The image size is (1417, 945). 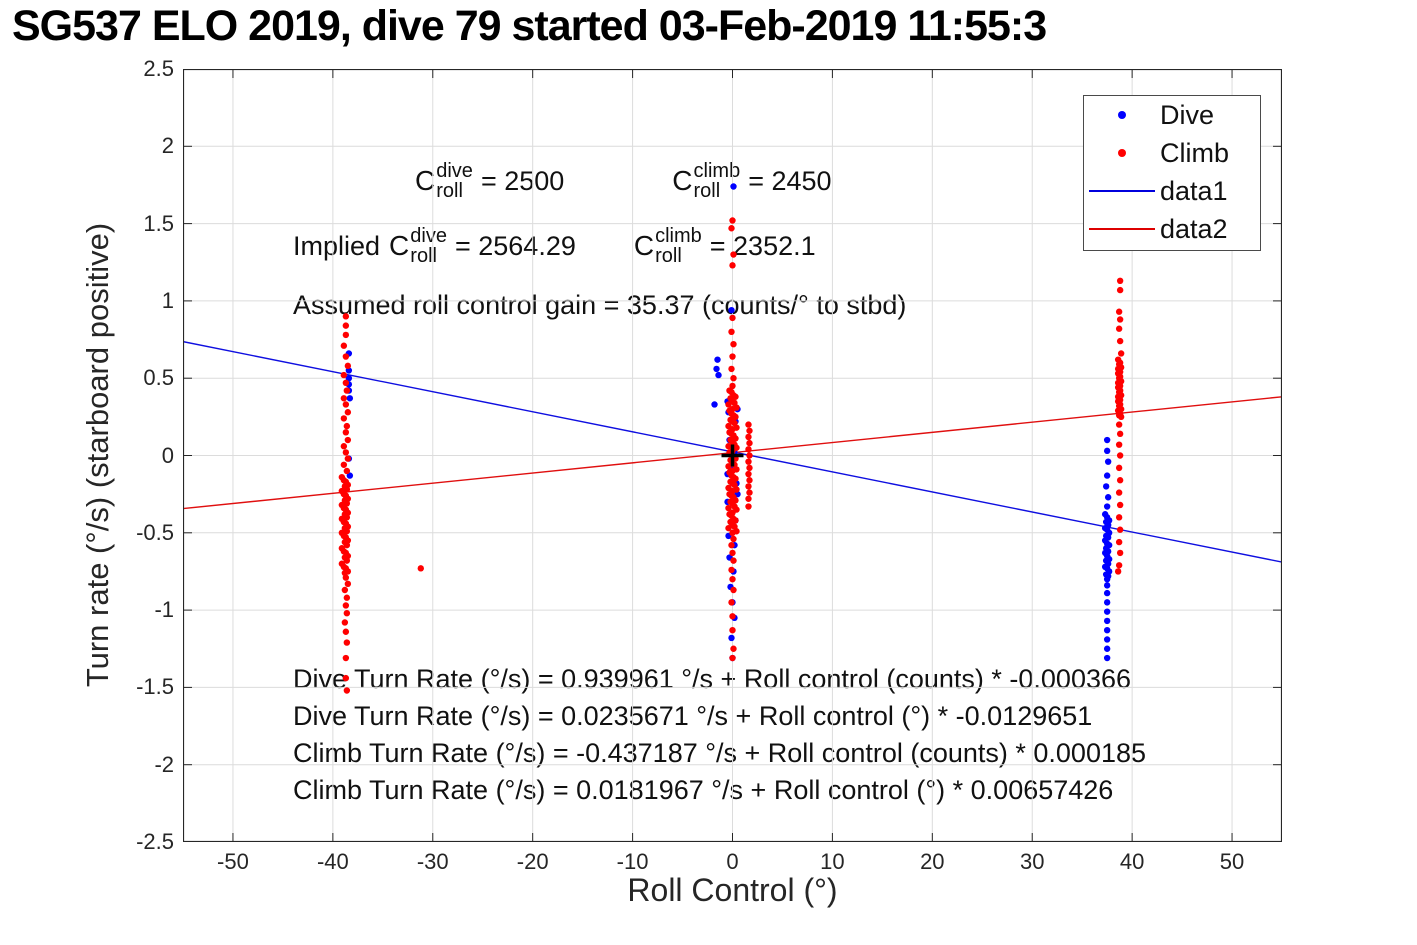 I want to click on legend-item-data2: data2, so click(x=1172, y=229).